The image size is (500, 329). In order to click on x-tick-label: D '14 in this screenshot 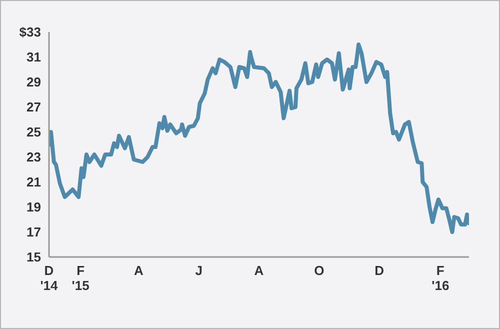, I will do `click(49, 278)`.